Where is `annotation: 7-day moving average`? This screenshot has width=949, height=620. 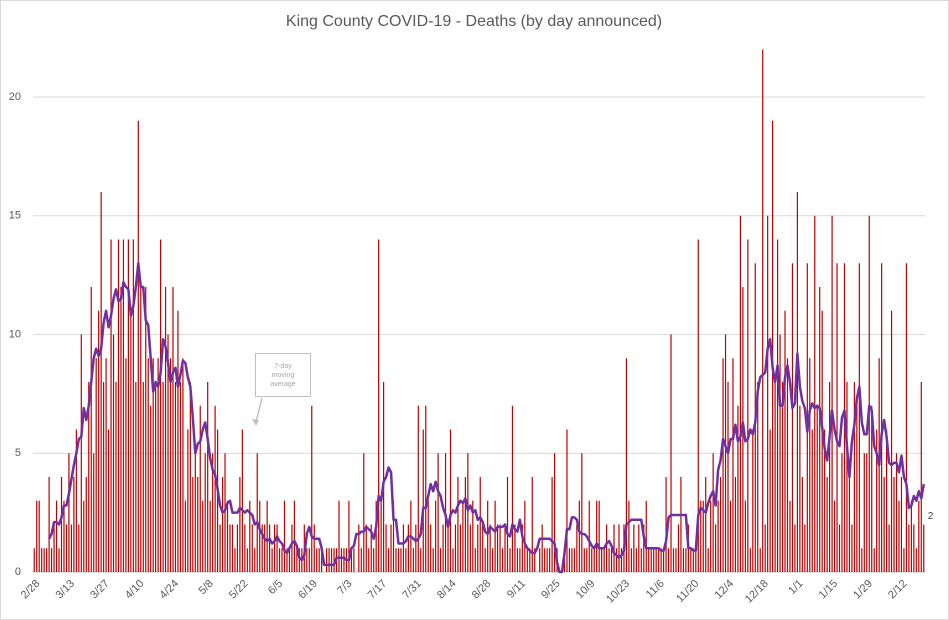 annotation: 7-day moving average is located at coordinates (283, 375).